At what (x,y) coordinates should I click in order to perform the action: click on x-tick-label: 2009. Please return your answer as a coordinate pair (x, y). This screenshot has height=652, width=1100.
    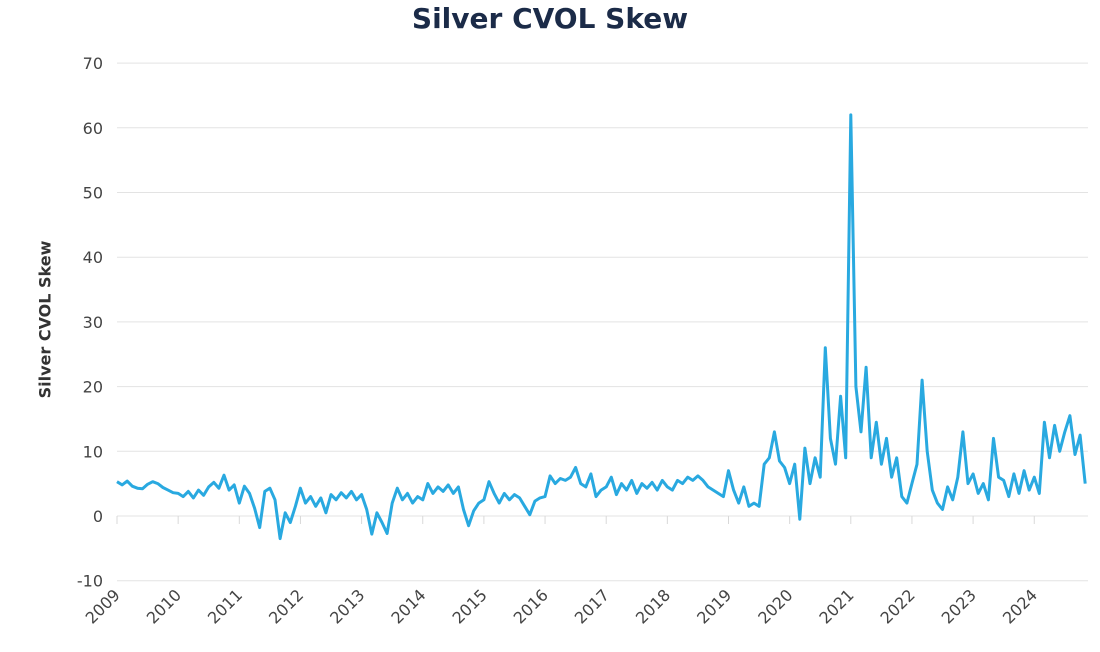
    Looking at the image, I should click on (103, 606).